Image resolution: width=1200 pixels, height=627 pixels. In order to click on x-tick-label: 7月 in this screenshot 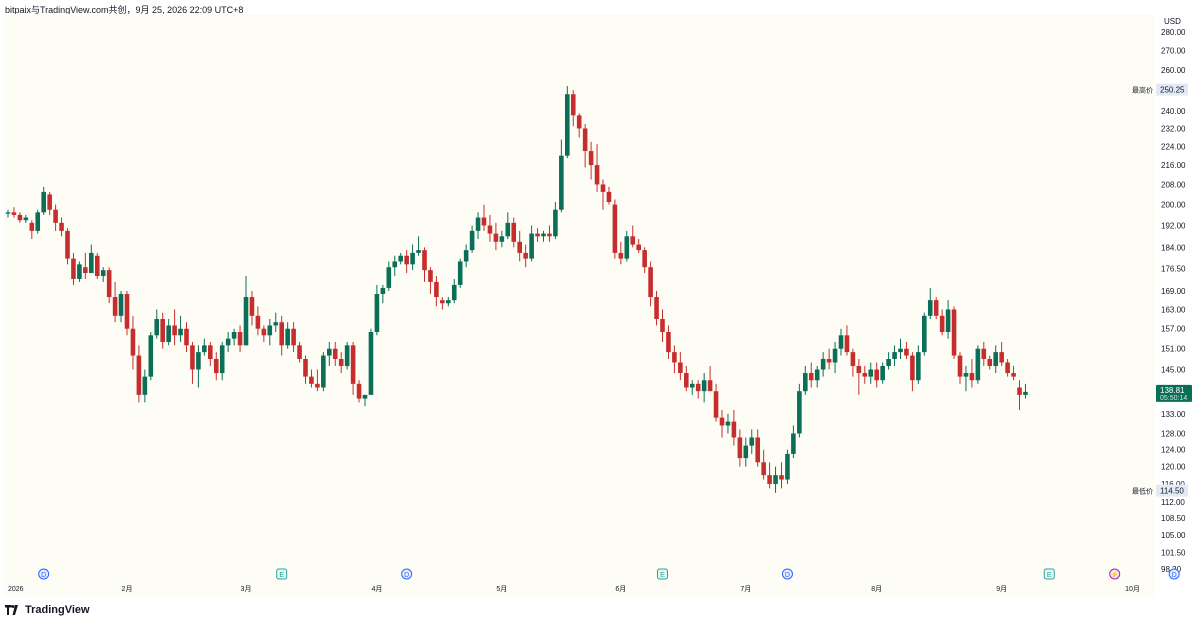, I will do `click(745, 589)`.